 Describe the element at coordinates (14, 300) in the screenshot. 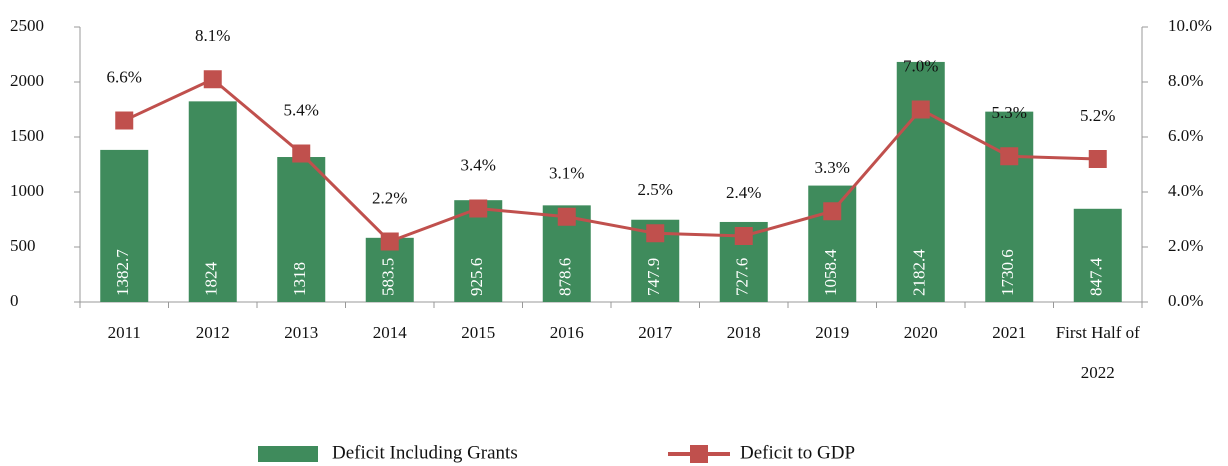

I see `y-tick-label: 0` at that location.